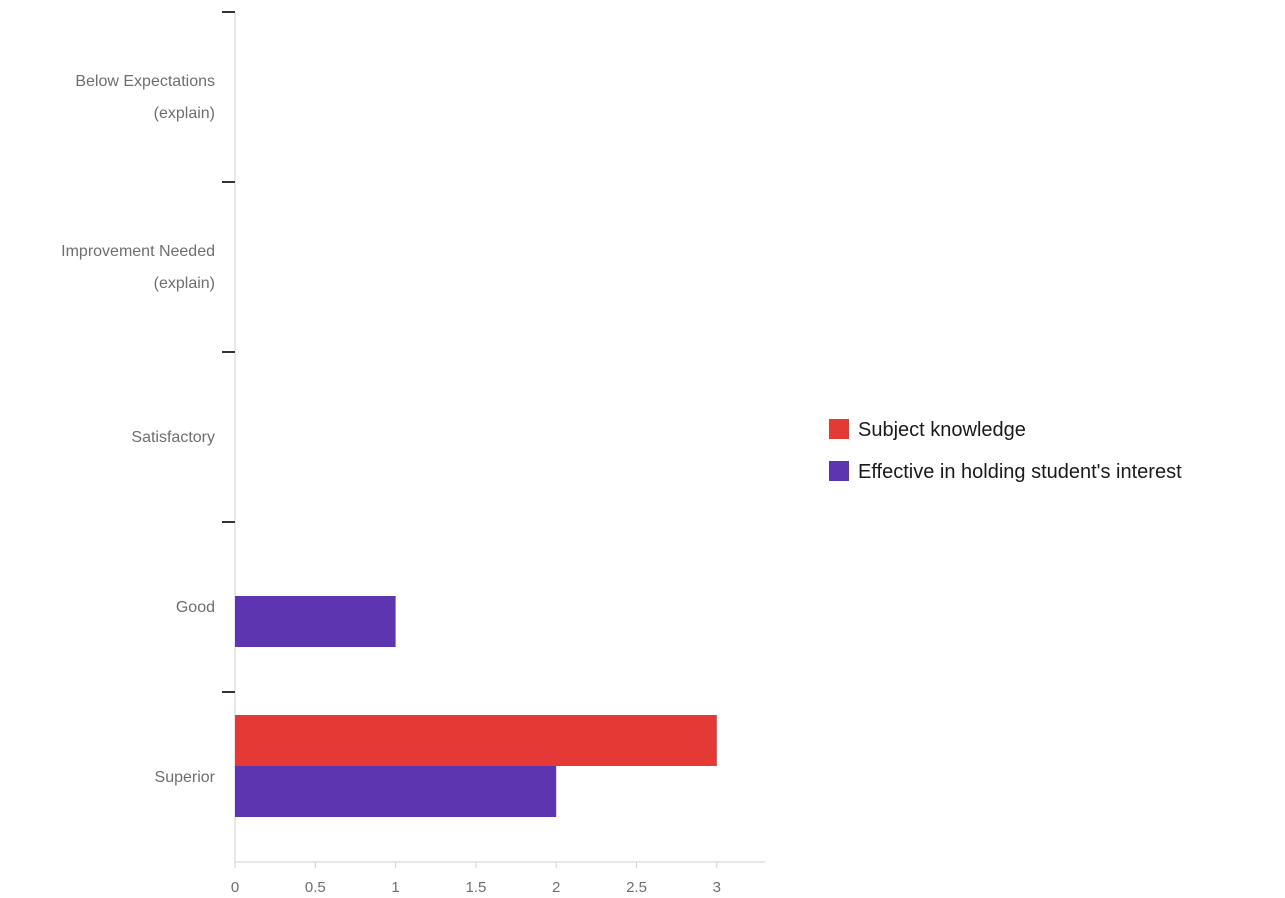  What do you see at coordinates (235, 887) in the screenshot?
I see `x-tick-label: 0` at bounding box center [235, 887].